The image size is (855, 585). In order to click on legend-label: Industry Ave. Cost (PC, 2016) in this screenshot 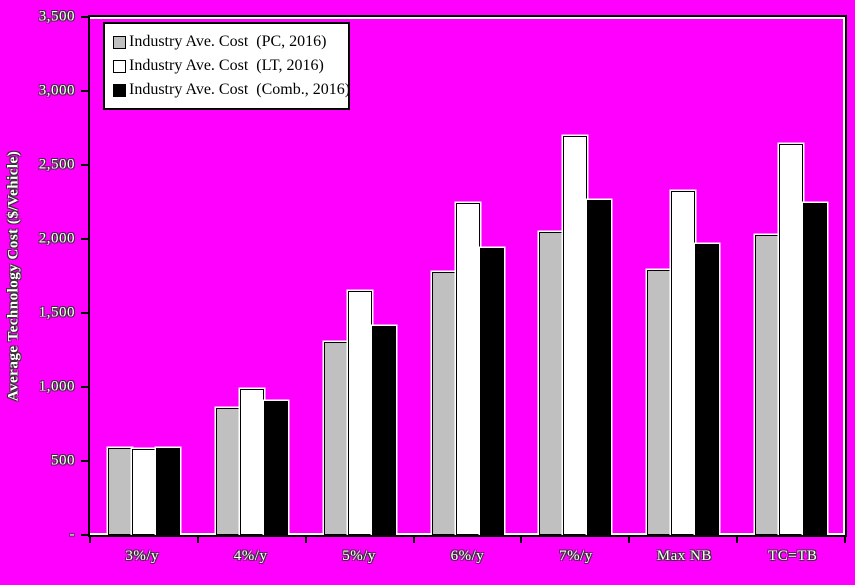, I will do `click(228, 41)`.